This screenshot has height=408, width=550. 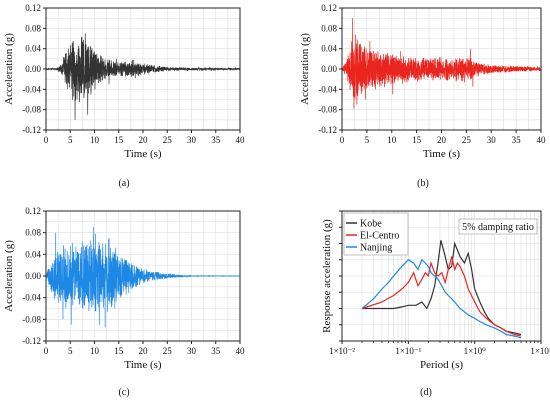 I want to click on x-tick-label: 1×10⁻², so click(x=342, y=351).